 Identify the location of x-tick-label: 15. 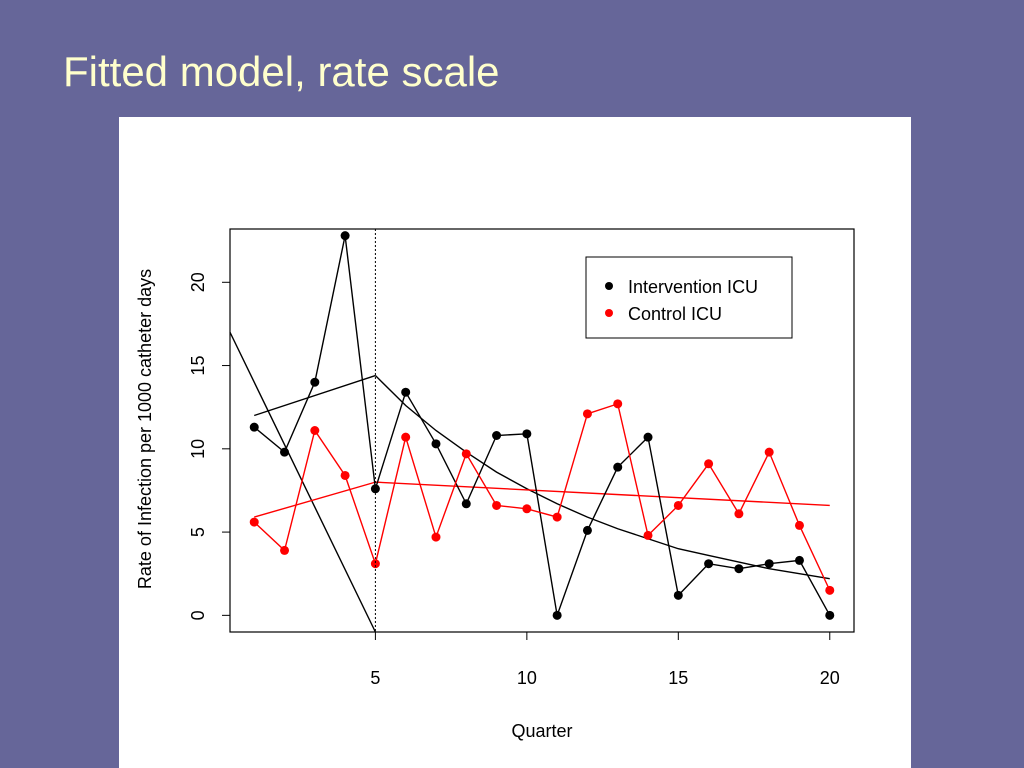
(678, 678).